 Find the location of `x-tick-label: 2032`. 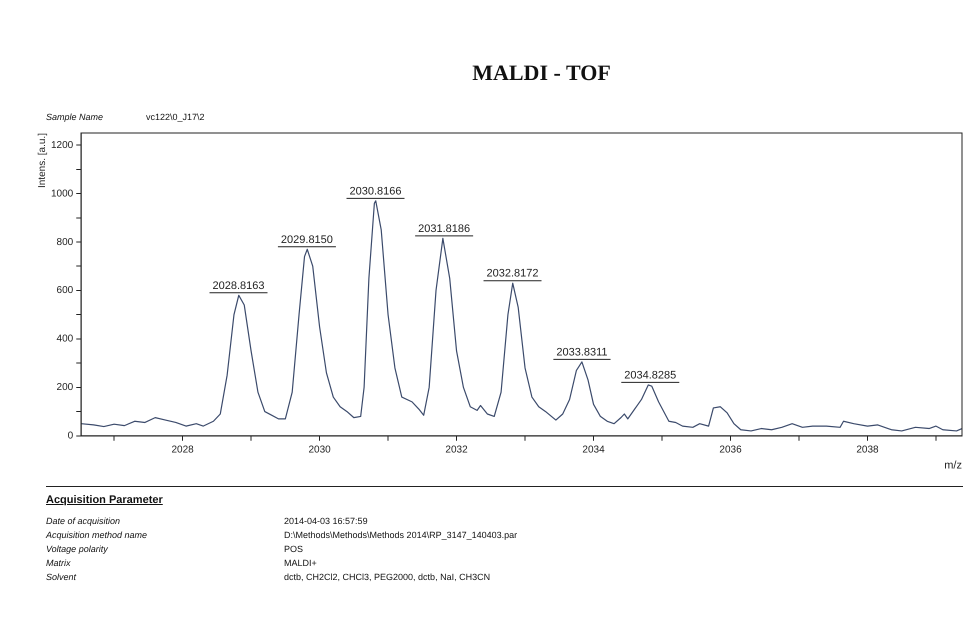

x-tick-label: 2032 is located at coordinates (456, 450).